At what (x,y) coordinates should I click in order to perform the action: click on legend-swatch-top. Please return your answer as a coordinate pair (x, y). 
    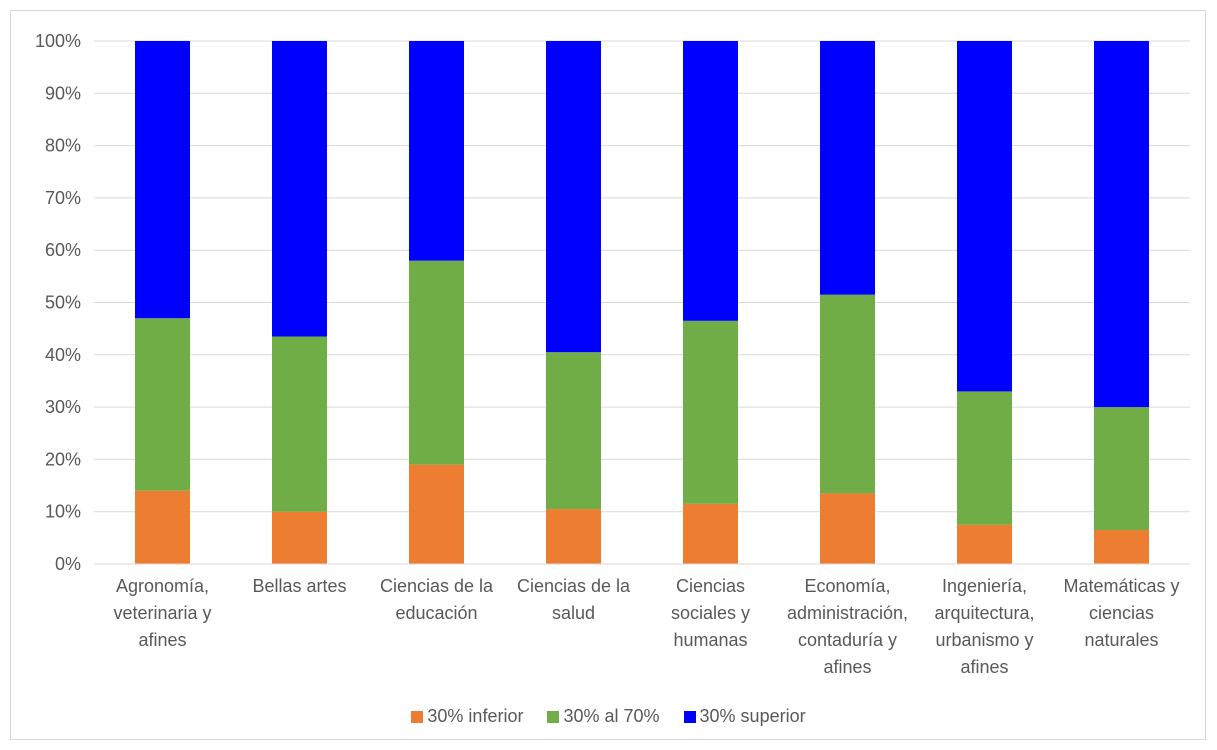
    Looking at the image, I should click on (689, 716).